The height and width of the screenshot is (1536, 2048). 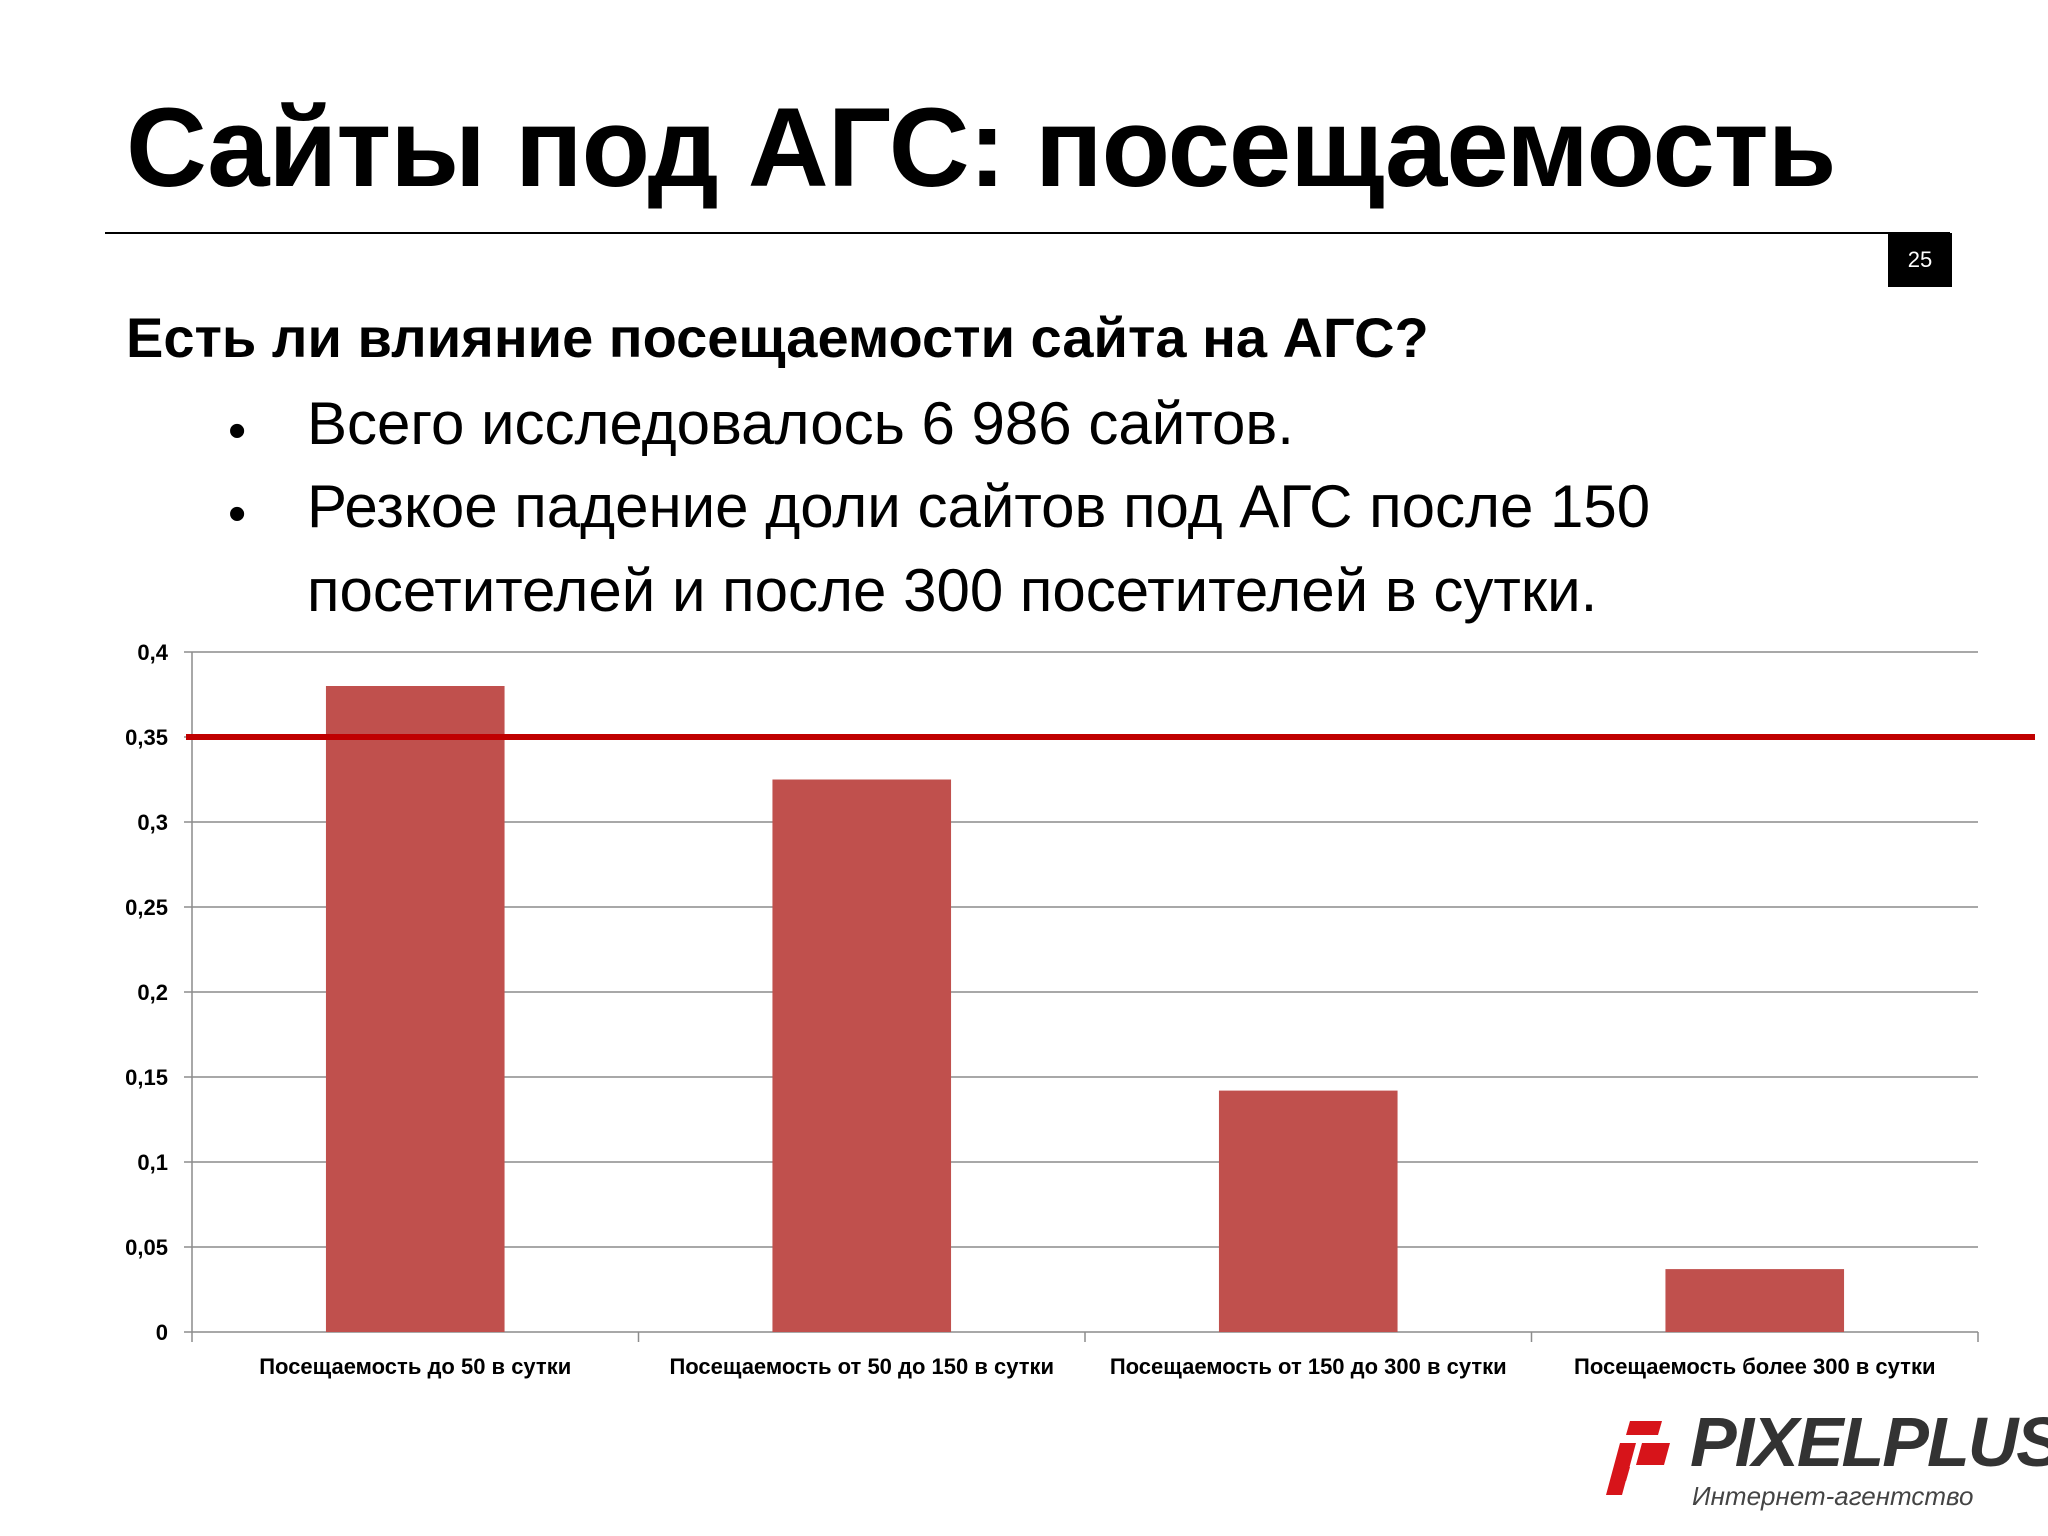 What do you see at coordinates (146, 737) in the screenshot?
I see `y-tick-label: 0,35` at bounding box center [146, 737].